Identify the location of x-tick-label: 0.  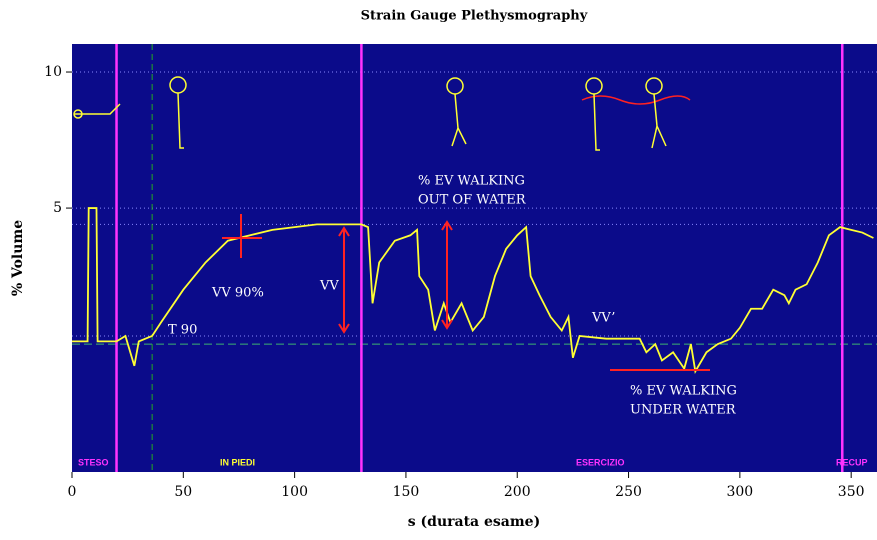
(72, 492).